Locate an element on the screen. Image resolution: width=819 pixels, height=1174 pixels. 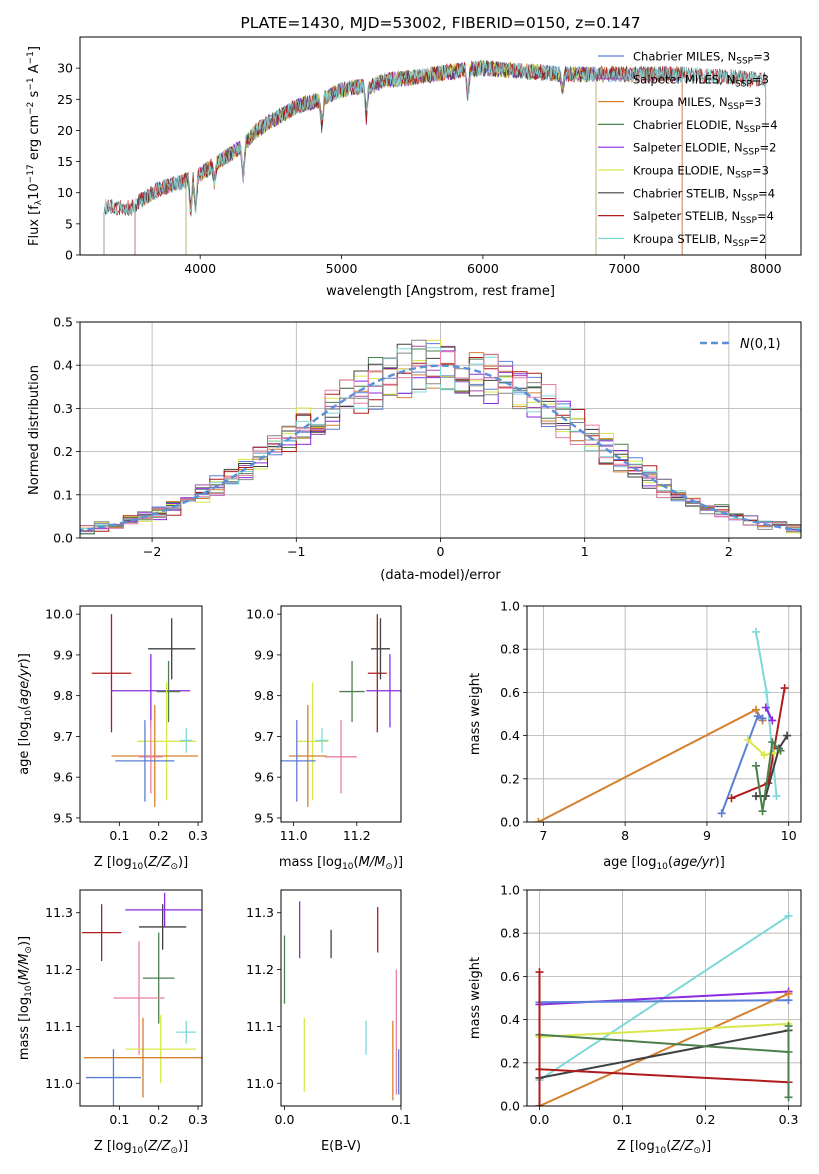
y-tick-label: 10 is located at coordinates (65, 192).